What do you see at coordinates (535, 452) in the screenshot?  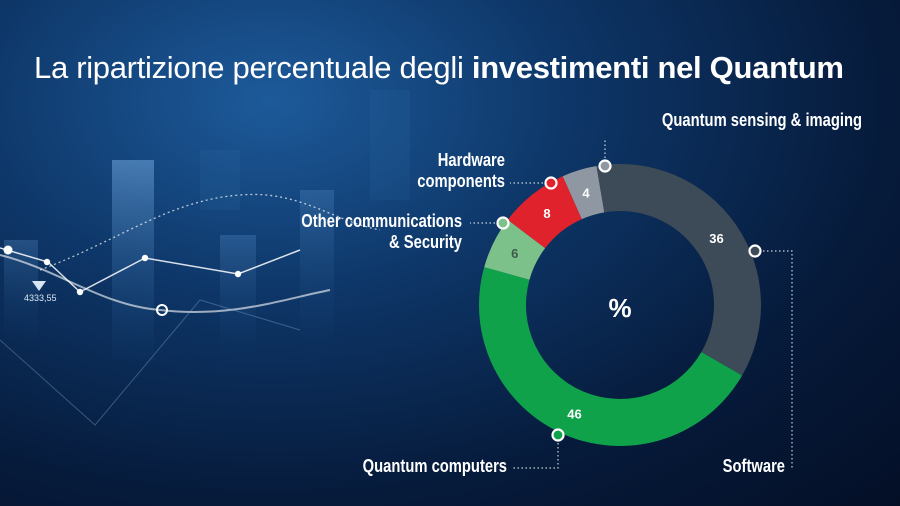 I see `leader-line-quantum-computers` at bounding box center [535, 452].